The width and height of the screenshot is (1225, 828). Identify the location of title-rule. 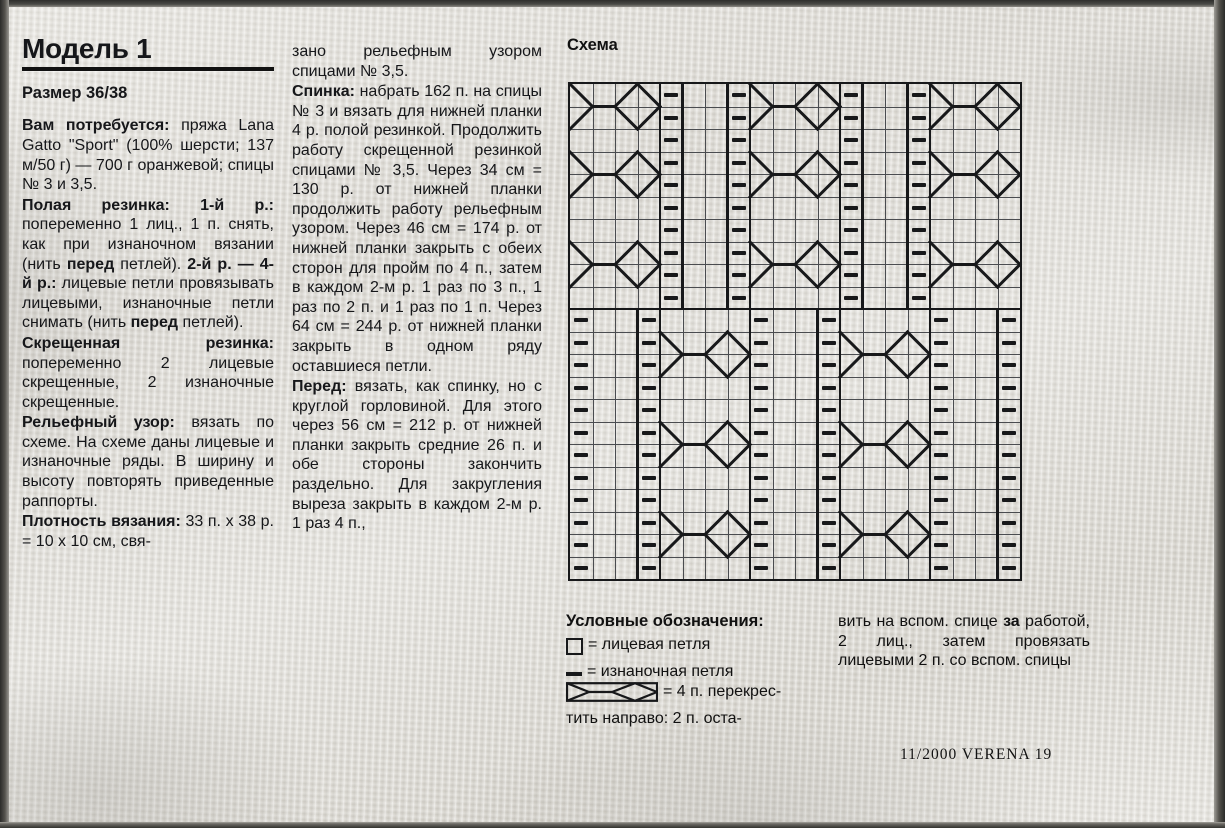
(148, 69).